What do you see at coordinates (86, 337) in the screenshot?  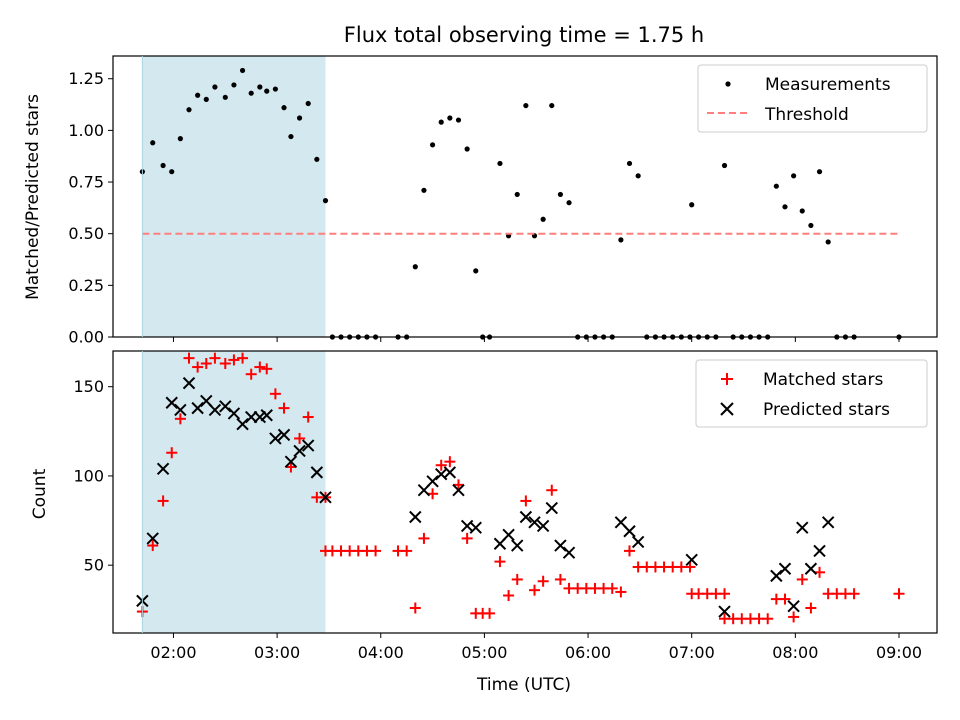 I see `ratio-y-tick-label: 0.00` at bounding box center [86, 337].